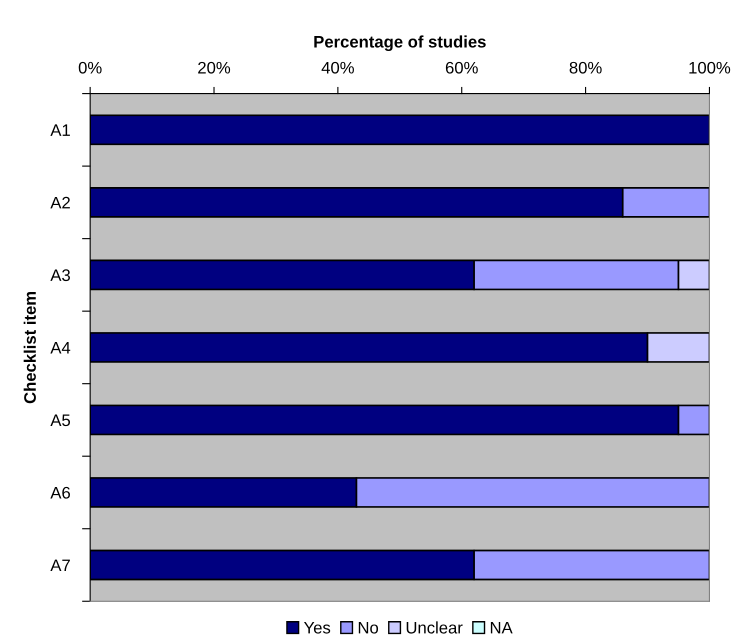  I want to click on y-tick-label: A5, so click(60, 420).